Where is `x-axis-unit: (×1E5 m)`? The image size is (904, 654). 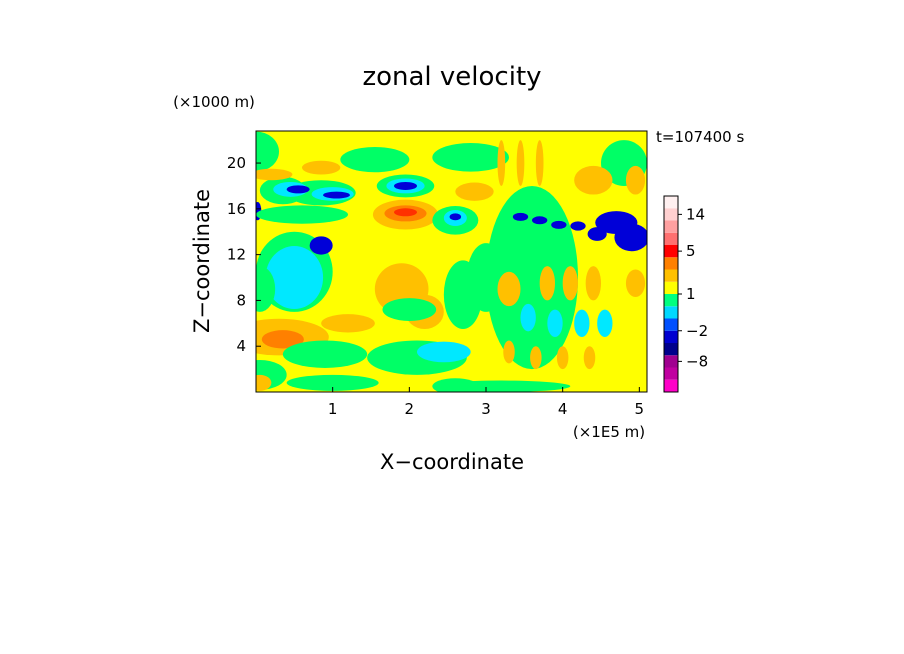
x-axis-unit: (×1E5 m) is located at coordinates (609, 432).